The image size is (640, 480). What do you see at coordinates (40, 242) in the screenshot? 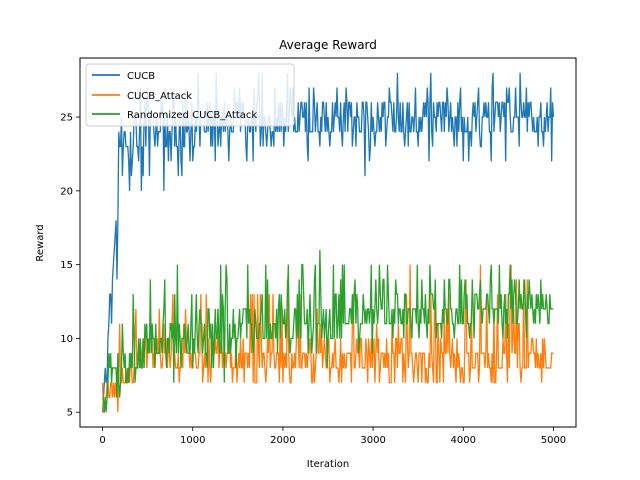
I see `y-axis-title: Reward` at bounding box center [40, 242].